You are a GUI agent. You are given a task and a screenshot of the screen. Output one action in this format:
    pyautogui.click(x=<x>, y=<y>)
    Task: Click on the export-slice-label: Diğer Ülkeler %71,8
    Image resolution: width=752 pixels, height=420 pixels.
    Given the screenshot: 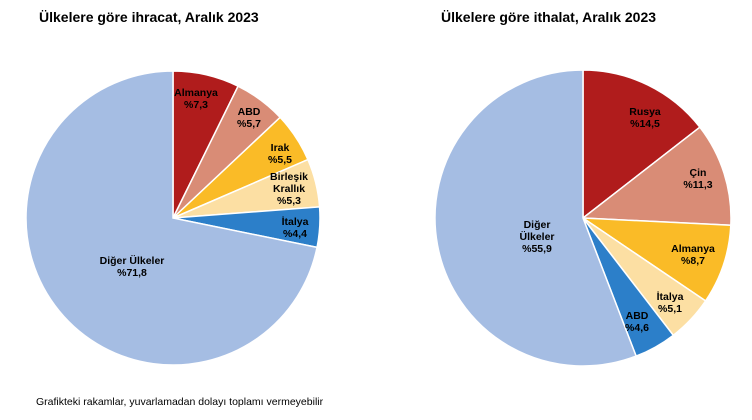 What is the action you would take?
    pyautogui.click(x=132, y=266)
    